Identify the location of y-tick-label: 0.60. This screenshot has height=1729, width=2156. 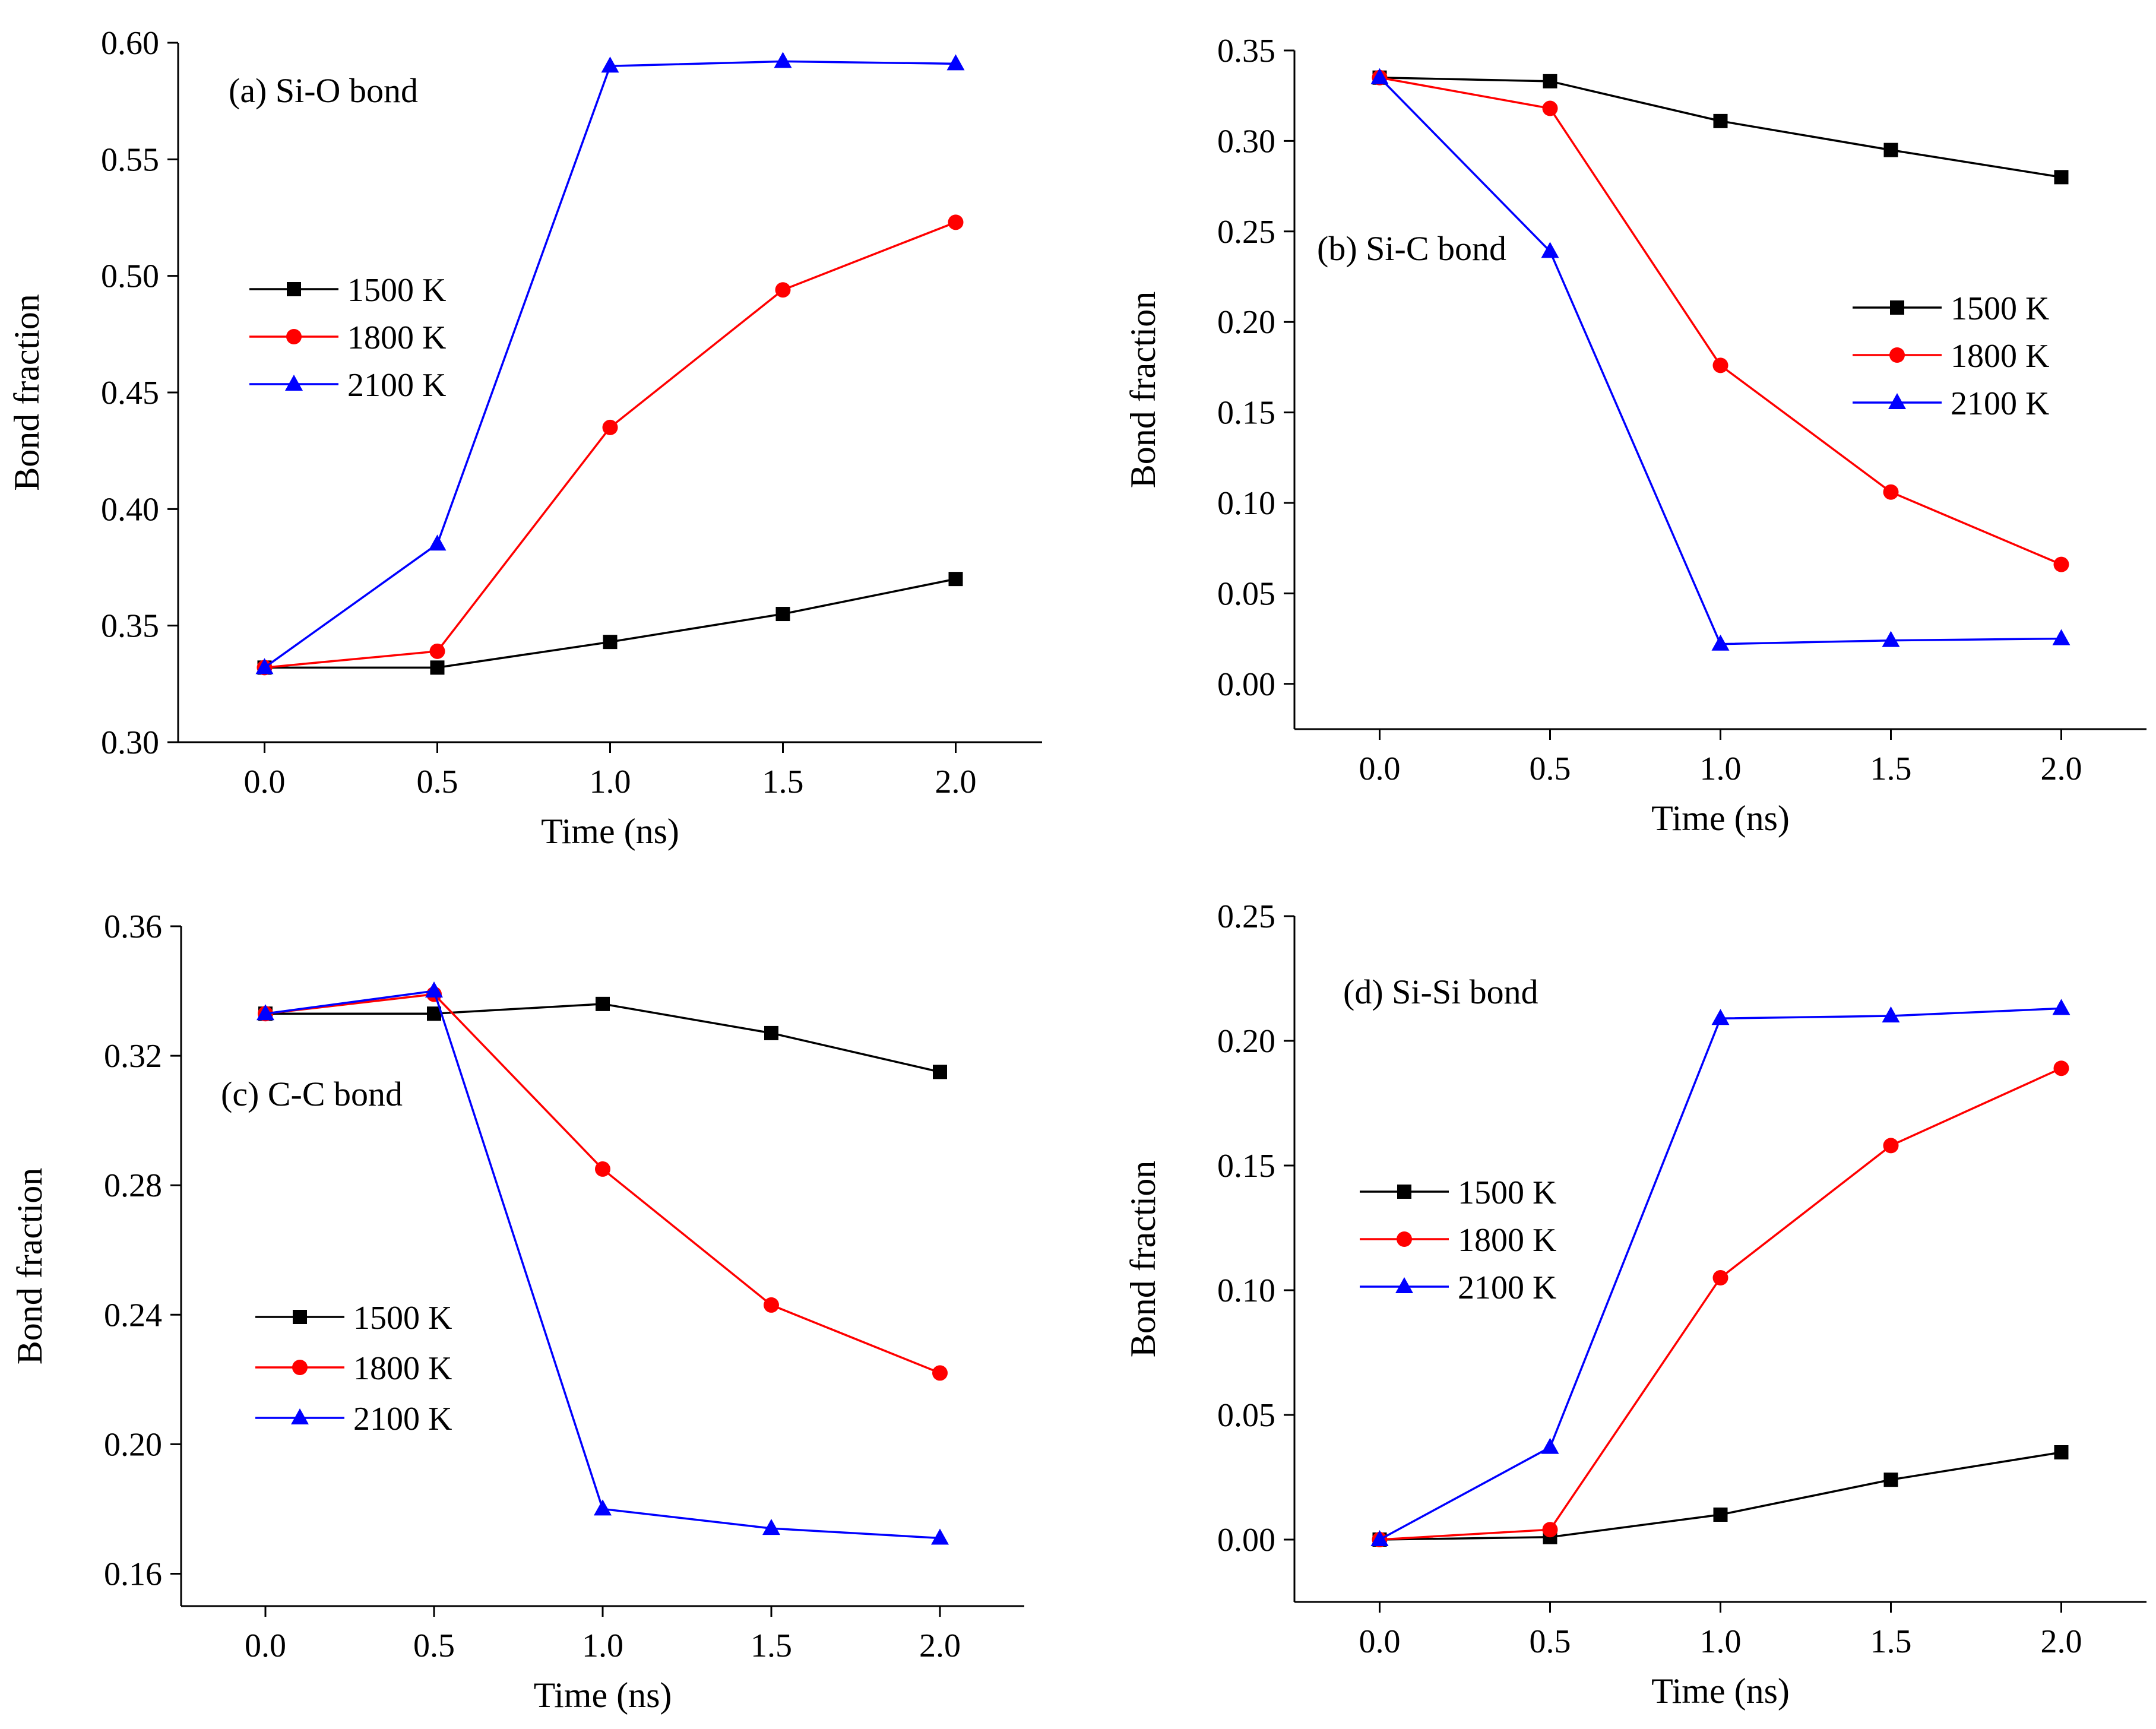
(130, 43).